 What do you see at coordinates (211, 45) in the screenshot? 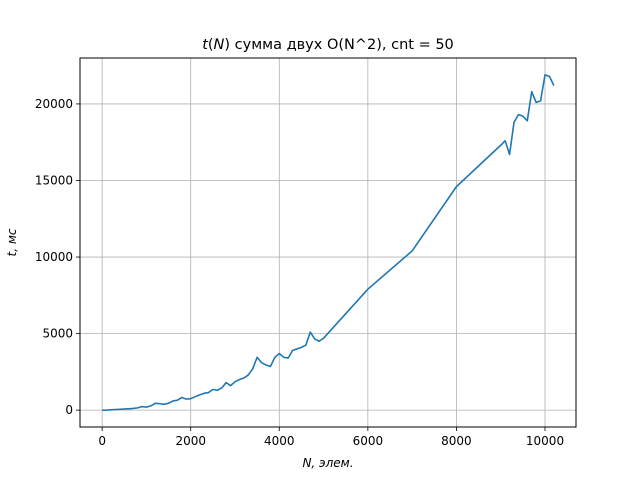
I see `title-paren-open: (` at bounding box center [211, 45].